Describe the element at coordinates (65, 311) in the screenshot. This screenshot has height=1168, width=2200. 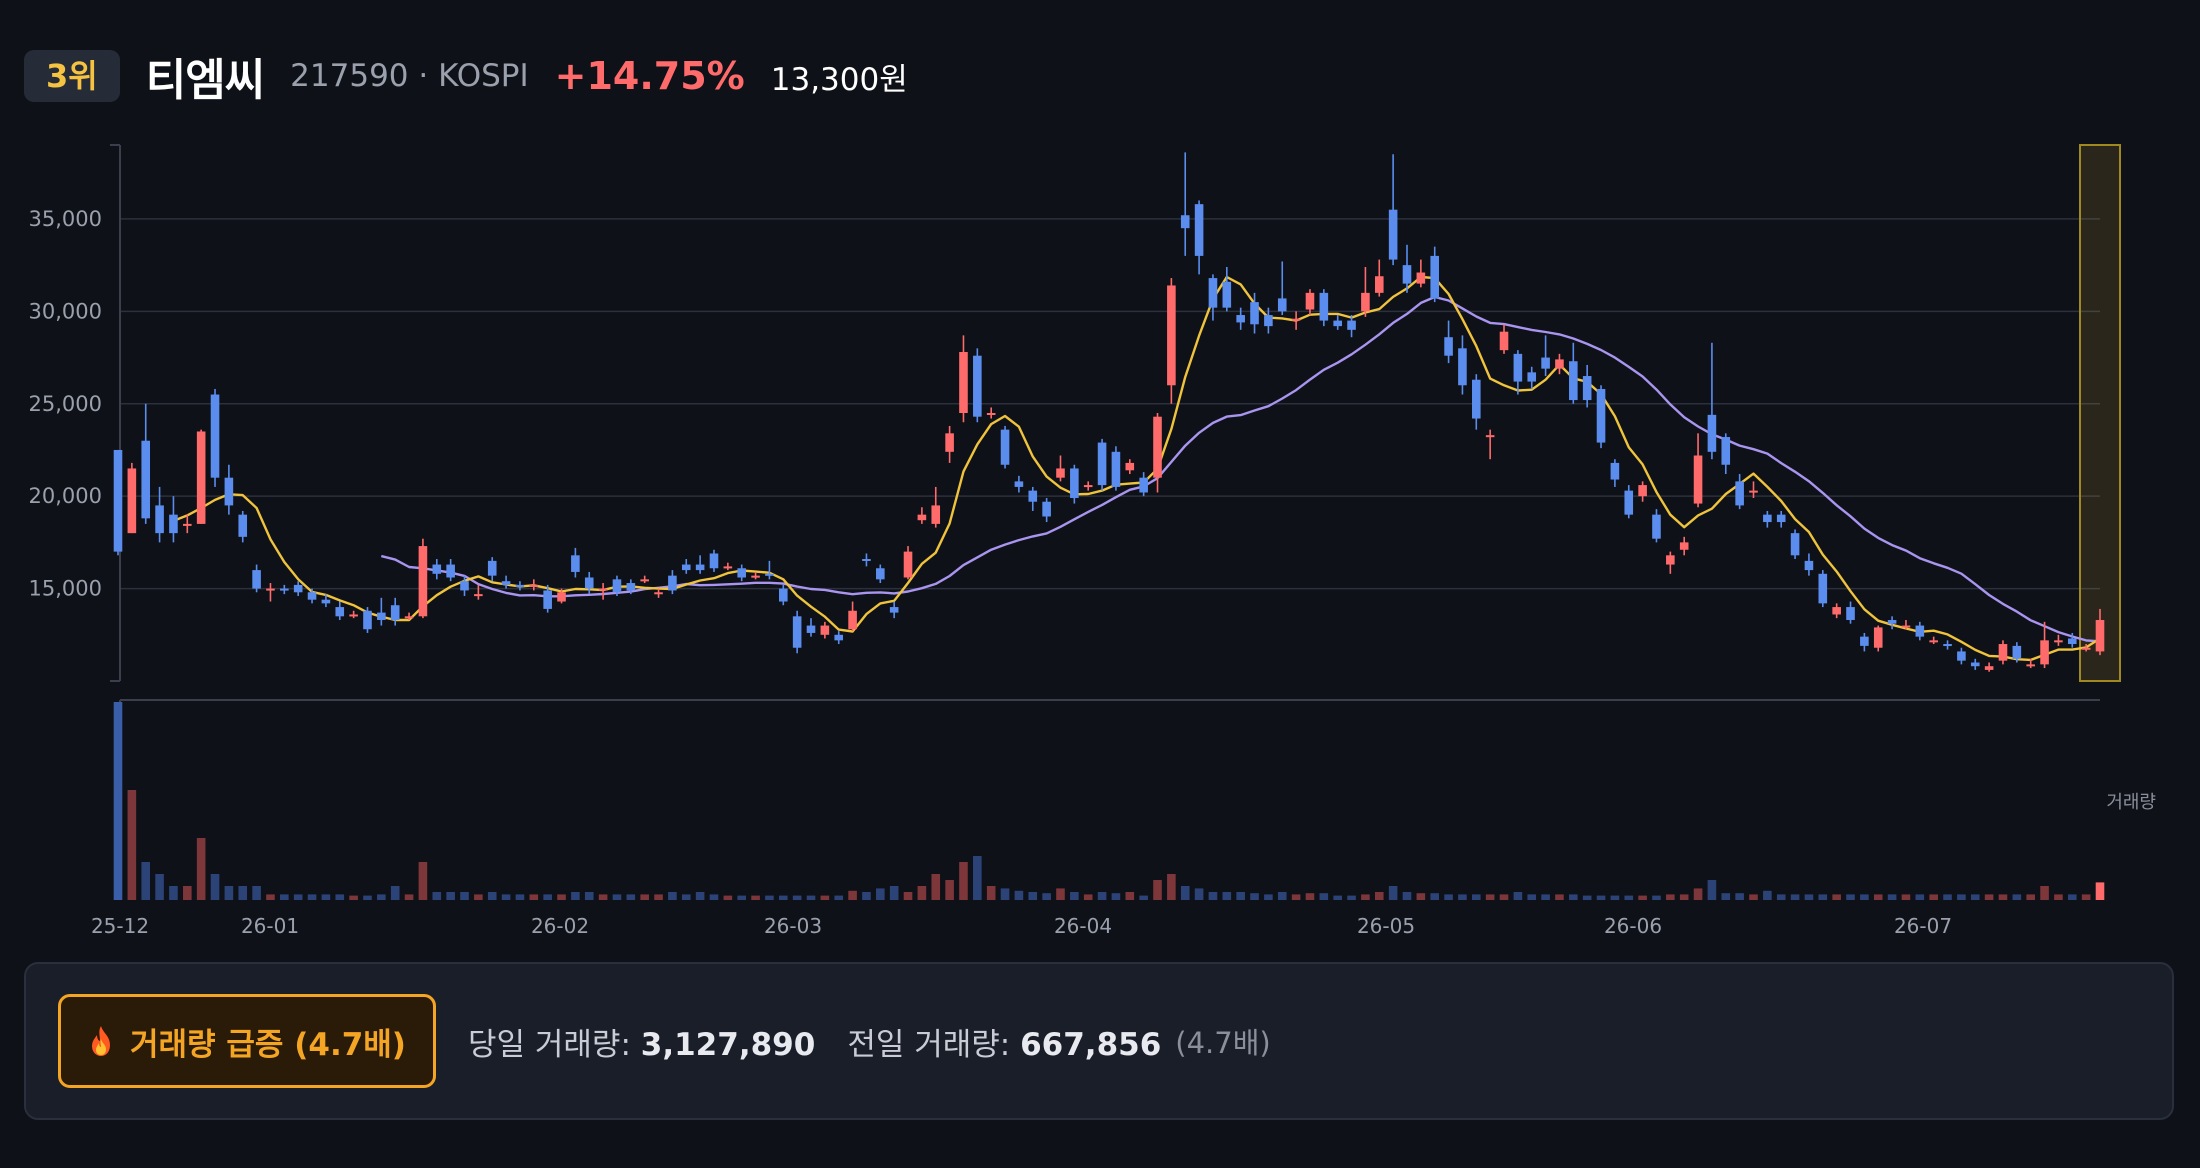
I see `y-tick-label: 30,000` at that location.